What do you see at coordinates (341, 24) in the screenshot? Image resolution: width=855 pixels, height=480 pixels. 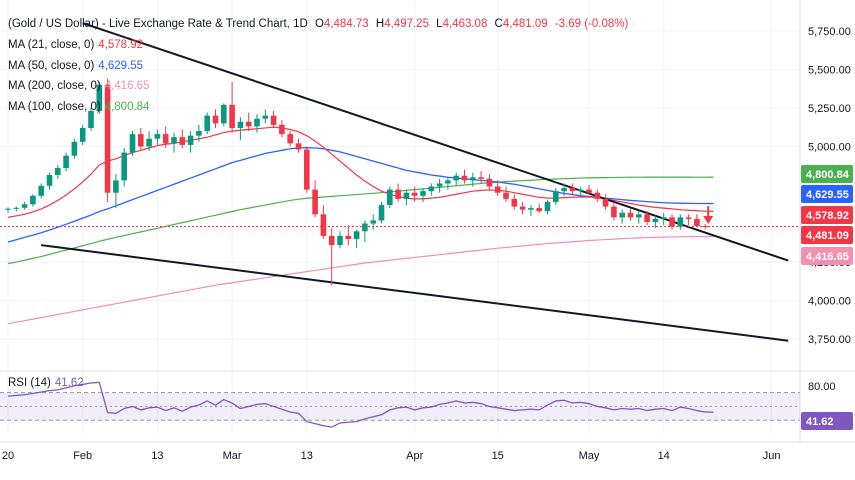 I see `ohlc-open: O4,484.73` at bounding box center [341, 24].